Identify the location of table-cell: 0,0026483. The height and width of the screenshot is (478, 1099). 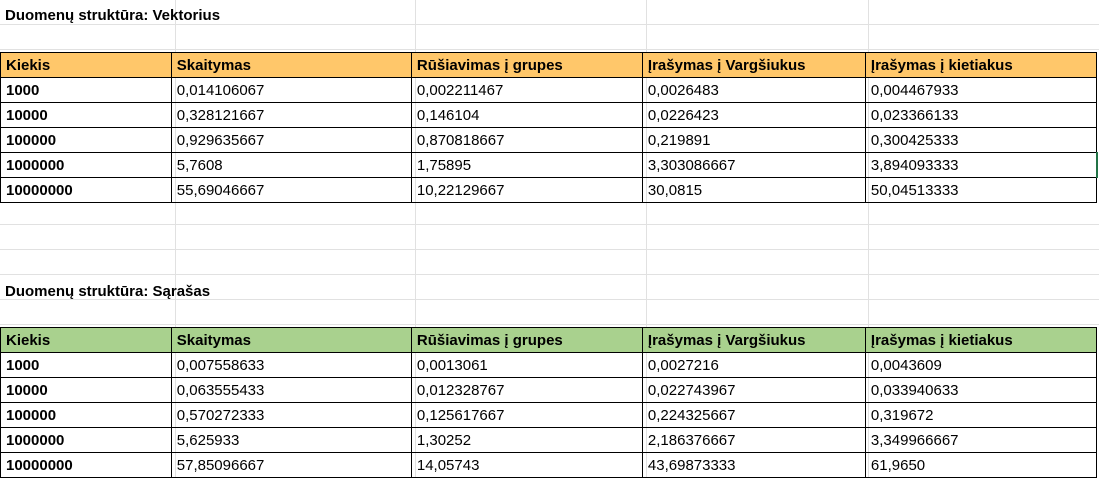
(753, 90).